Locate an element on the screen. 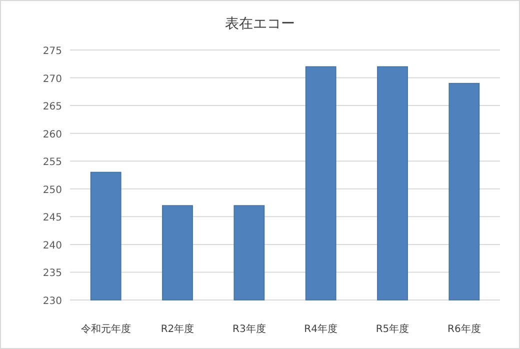  y-tick-label: 265 is located at coordinates (52, 107).